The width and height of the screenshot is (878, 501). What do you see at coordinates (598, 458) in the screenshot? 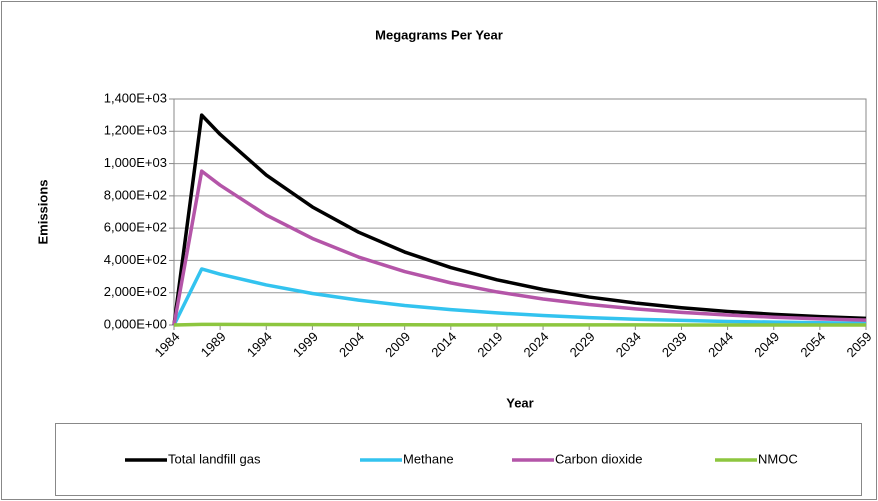
I see `legend-label: Carbon dioxide` at bounding box center [598, 458].